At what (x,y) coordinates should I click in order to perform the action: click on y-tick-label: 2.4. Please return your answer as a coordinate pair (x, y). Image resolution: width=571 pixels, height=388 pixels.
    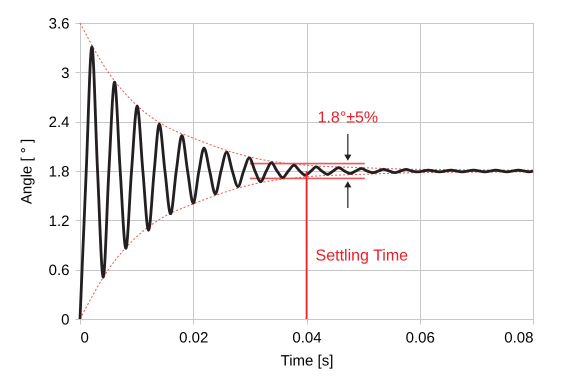
    Looking at the image, I should click on (59, 123).